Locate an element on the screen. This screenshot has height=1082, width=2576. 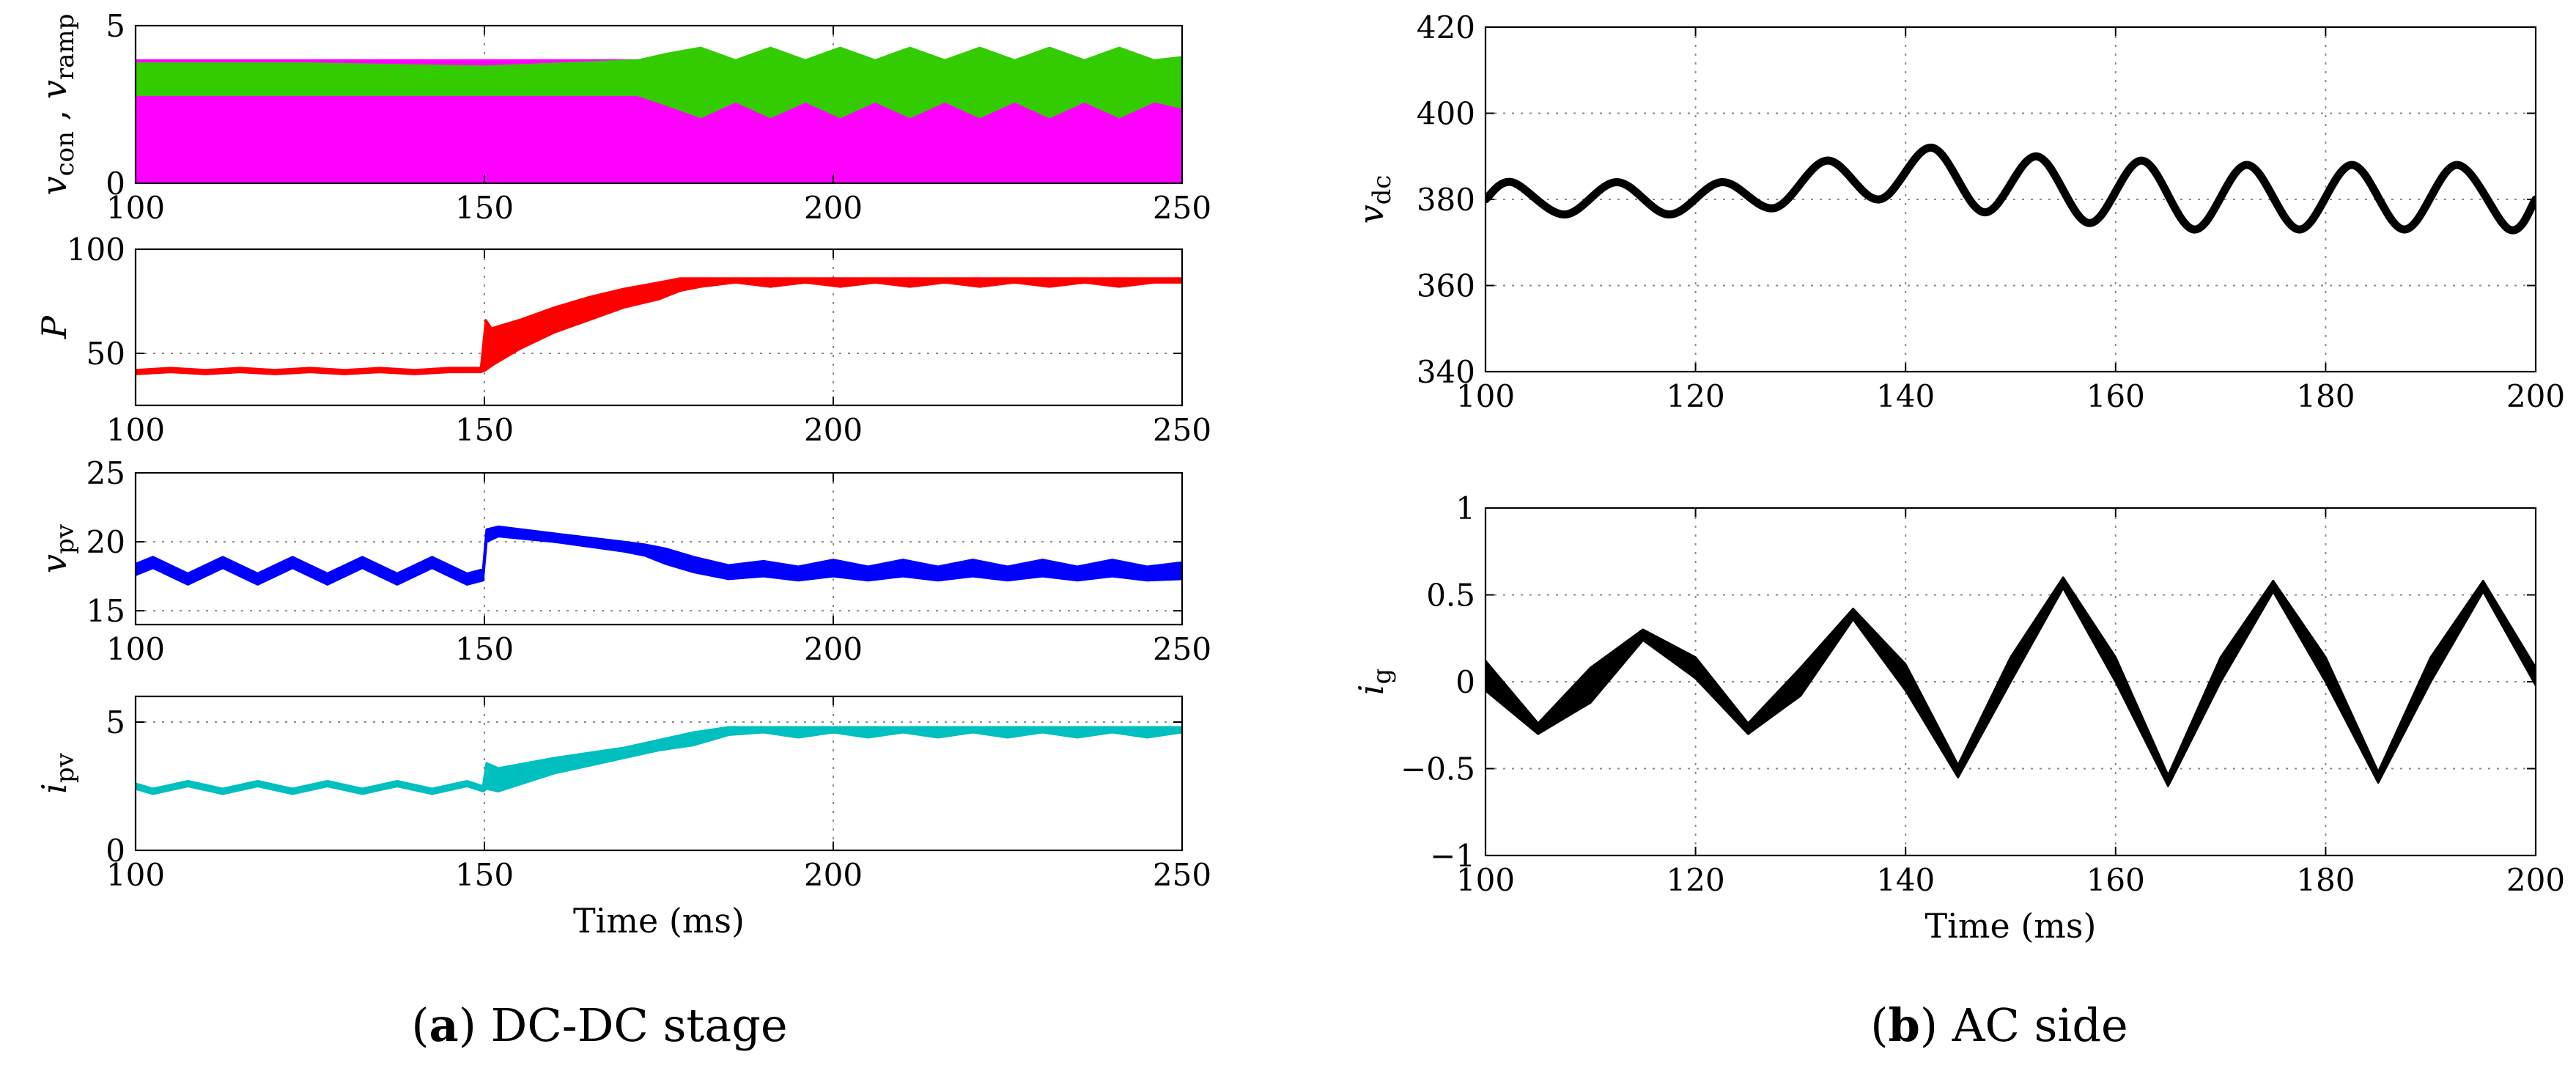
y-axis-label: P is located at coordinates (54, 327).